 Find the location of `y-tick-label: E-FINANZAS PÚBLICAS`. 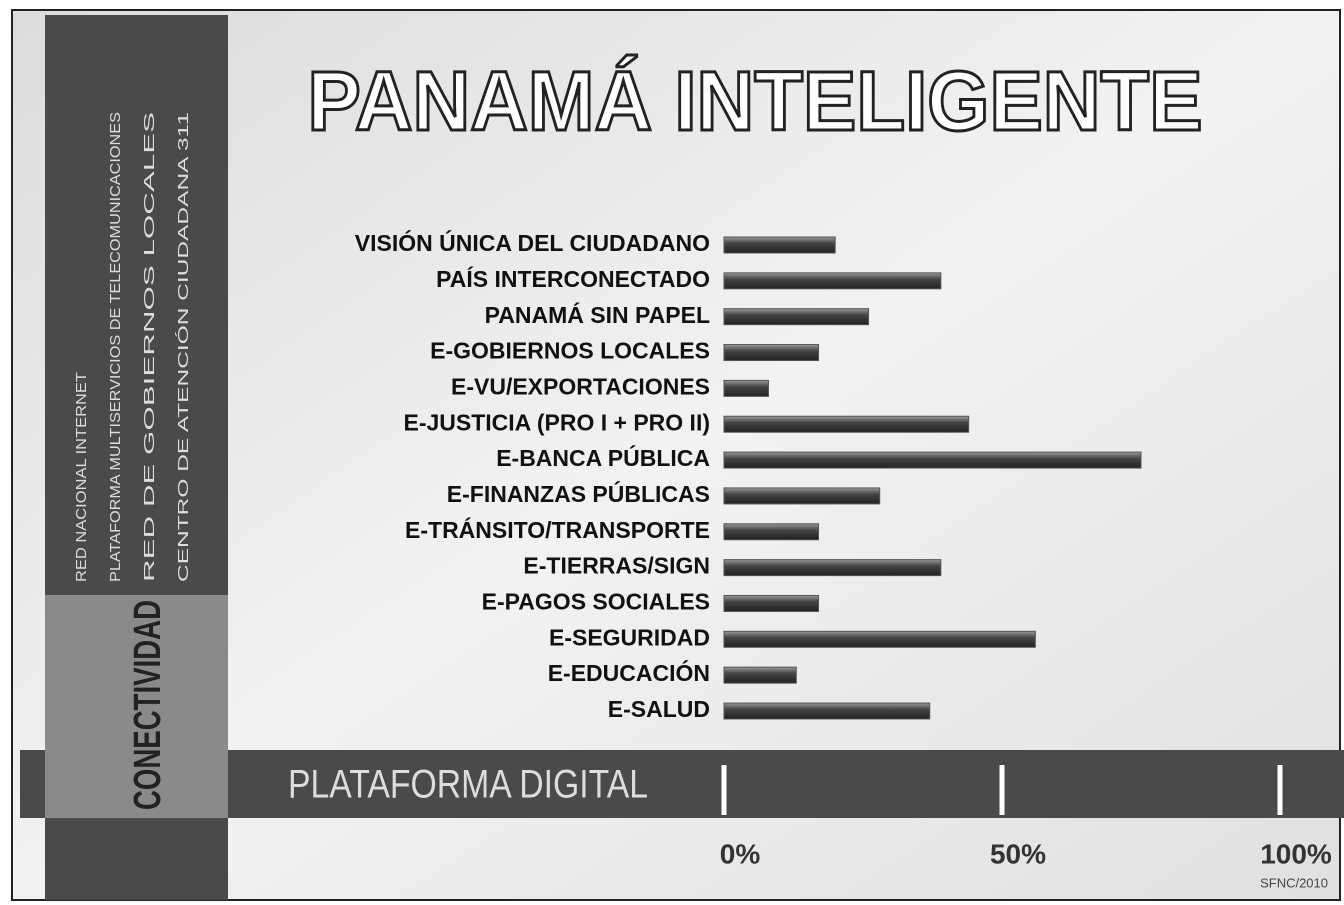

y-tick-label: E-FINANZAS PÚBLICAS is located at coordinates (578, 493).